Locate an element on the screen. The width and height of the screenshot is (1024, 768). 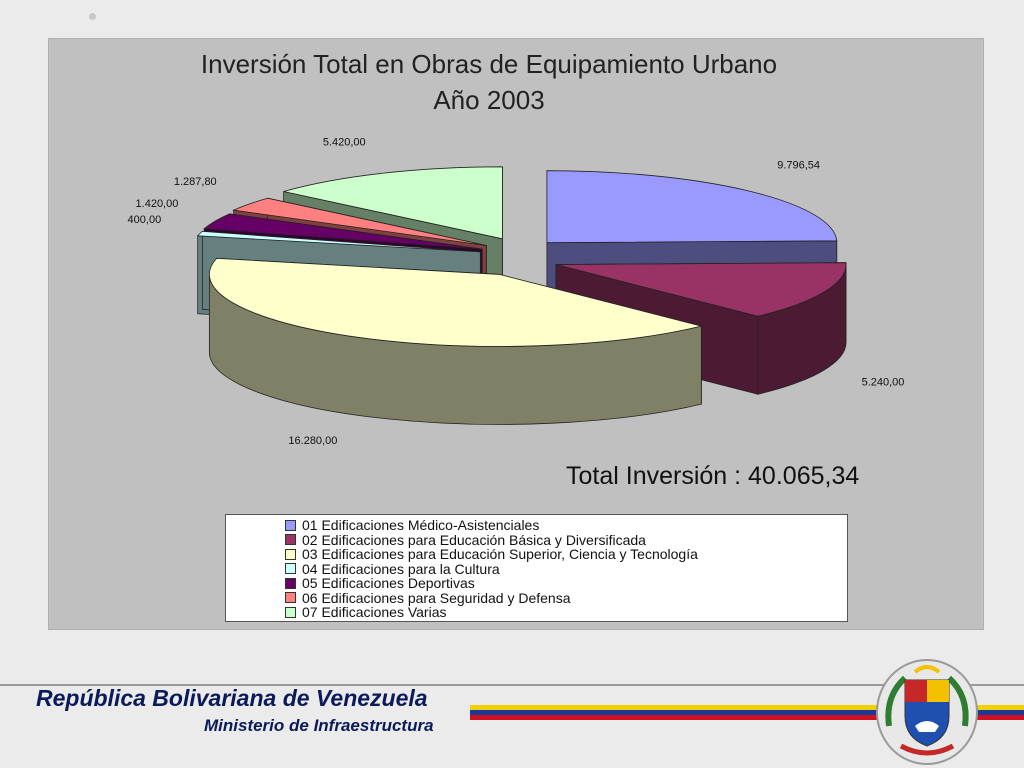
slice-value-label: 1.287,80 is located at coordinates (195, 182).